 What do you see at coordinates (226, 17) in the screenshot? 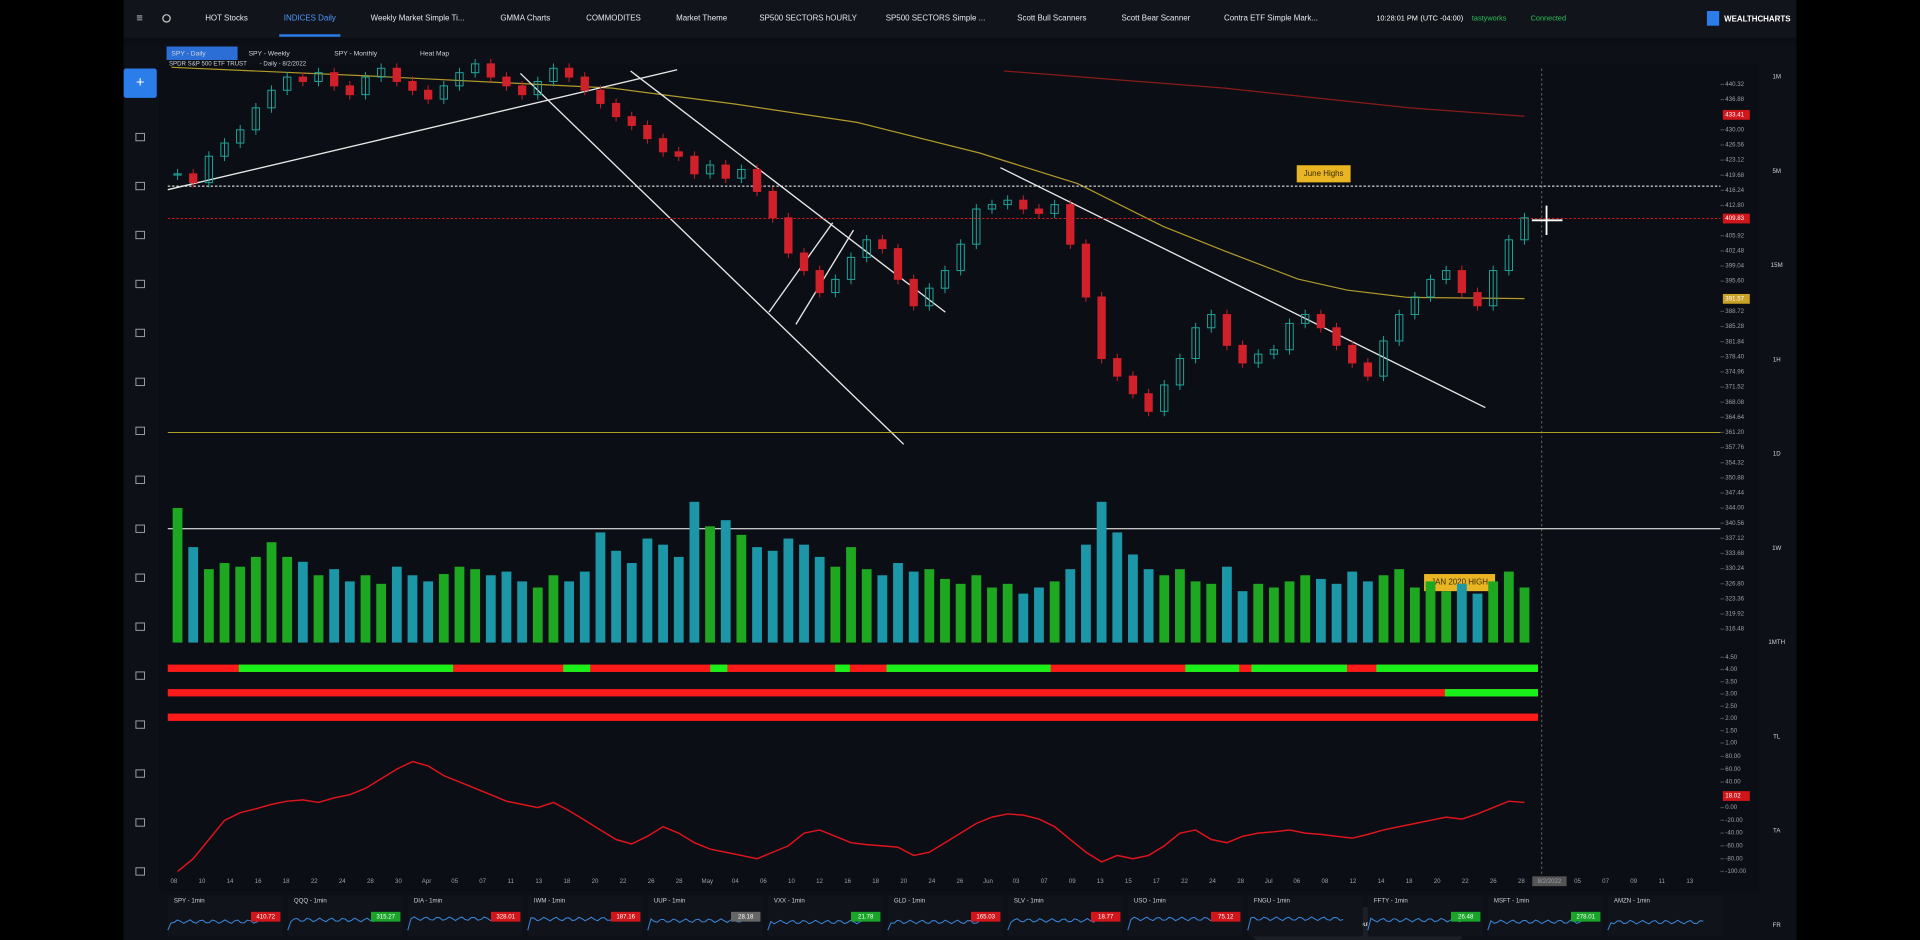
I see `tab: HOT Stocks` at bounding box center [226, 17].